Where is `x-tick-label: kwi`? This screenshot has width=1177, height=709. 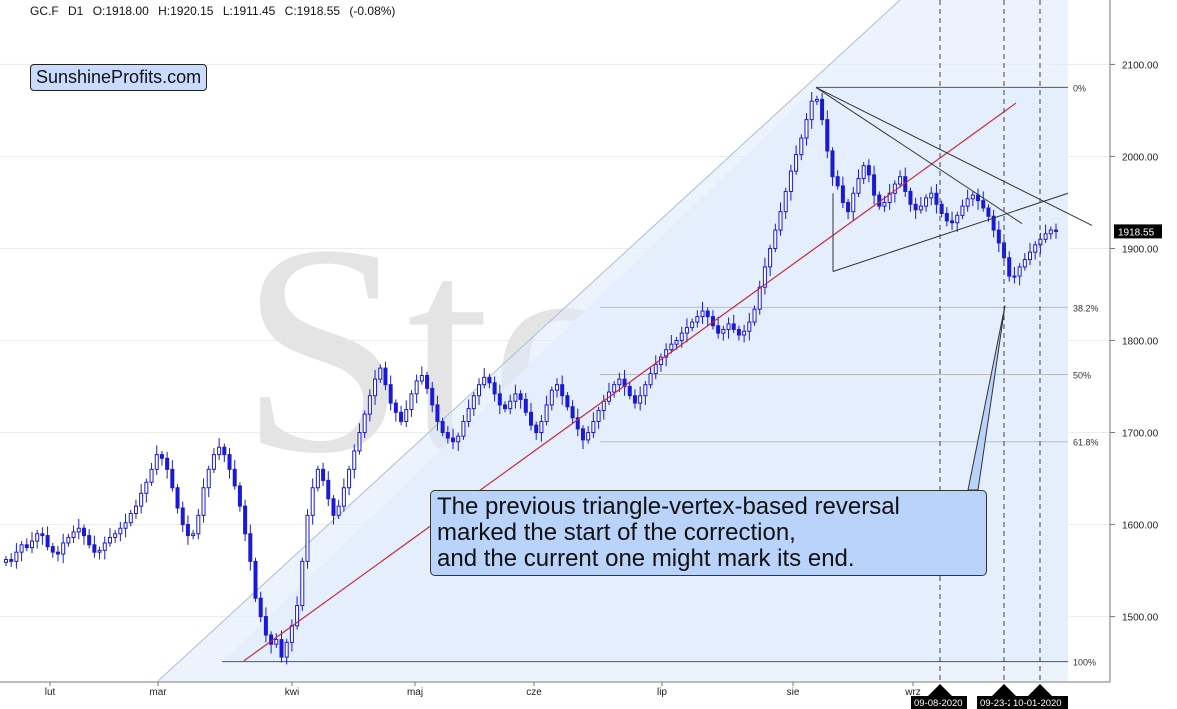
x-tick-label: kwi is located at coordinates (292, 692).